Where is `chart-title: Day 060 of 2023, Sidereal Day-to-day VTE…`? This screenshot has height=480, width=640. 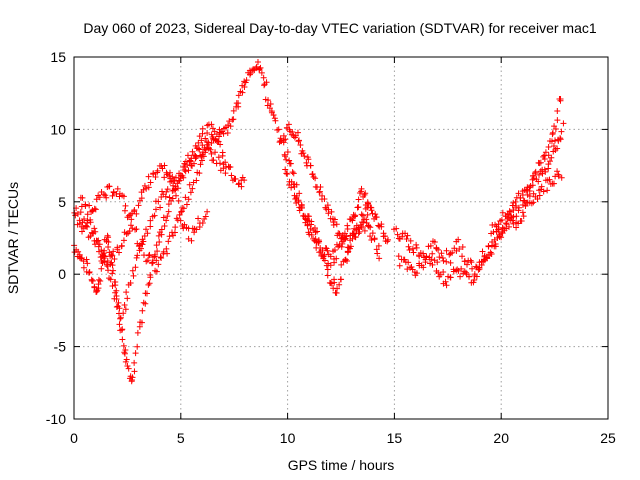 chart-title: Day 060 of 2023, Sidereal Day-to-day VTE… is located at coordinates (339, 28).